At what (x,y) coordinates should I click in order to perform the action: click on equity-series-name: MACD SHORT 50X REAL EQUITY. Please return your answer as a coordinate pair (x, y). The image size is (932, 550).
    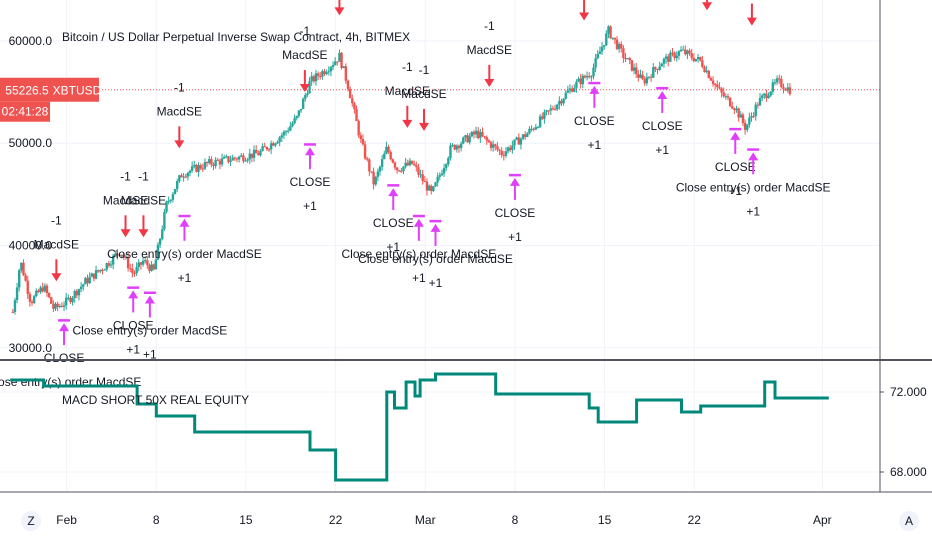
    Looking at the image, I should click on (155, 400).